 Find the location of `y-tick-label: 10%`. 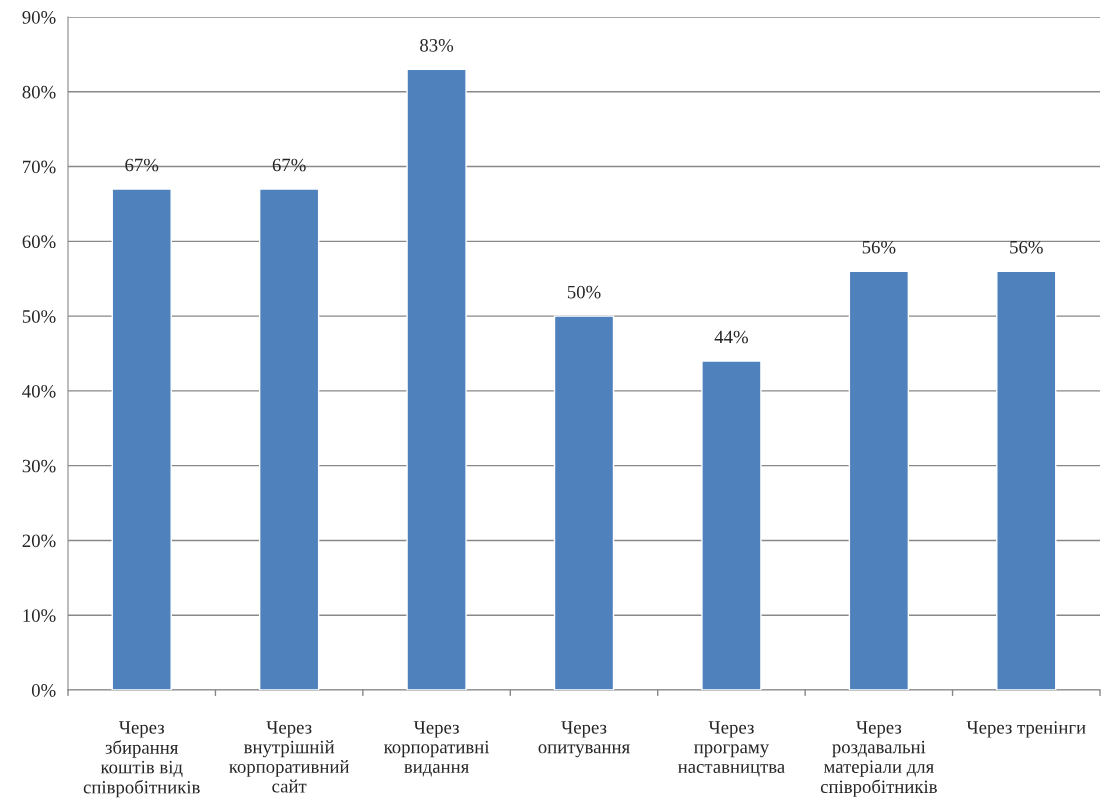

y-tick-label: 10% is located at coordinates (39, 615).